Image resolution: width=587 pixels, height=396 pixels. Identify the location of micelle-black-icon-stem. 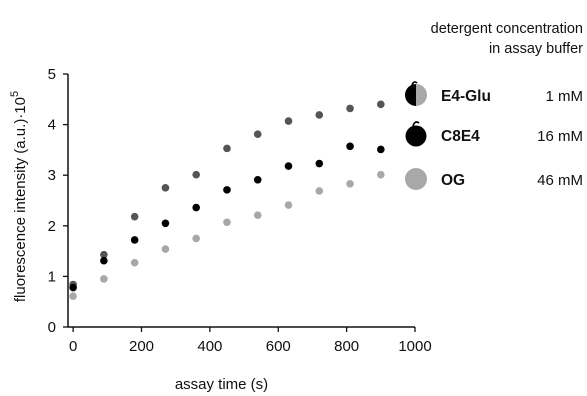
(416, 124).